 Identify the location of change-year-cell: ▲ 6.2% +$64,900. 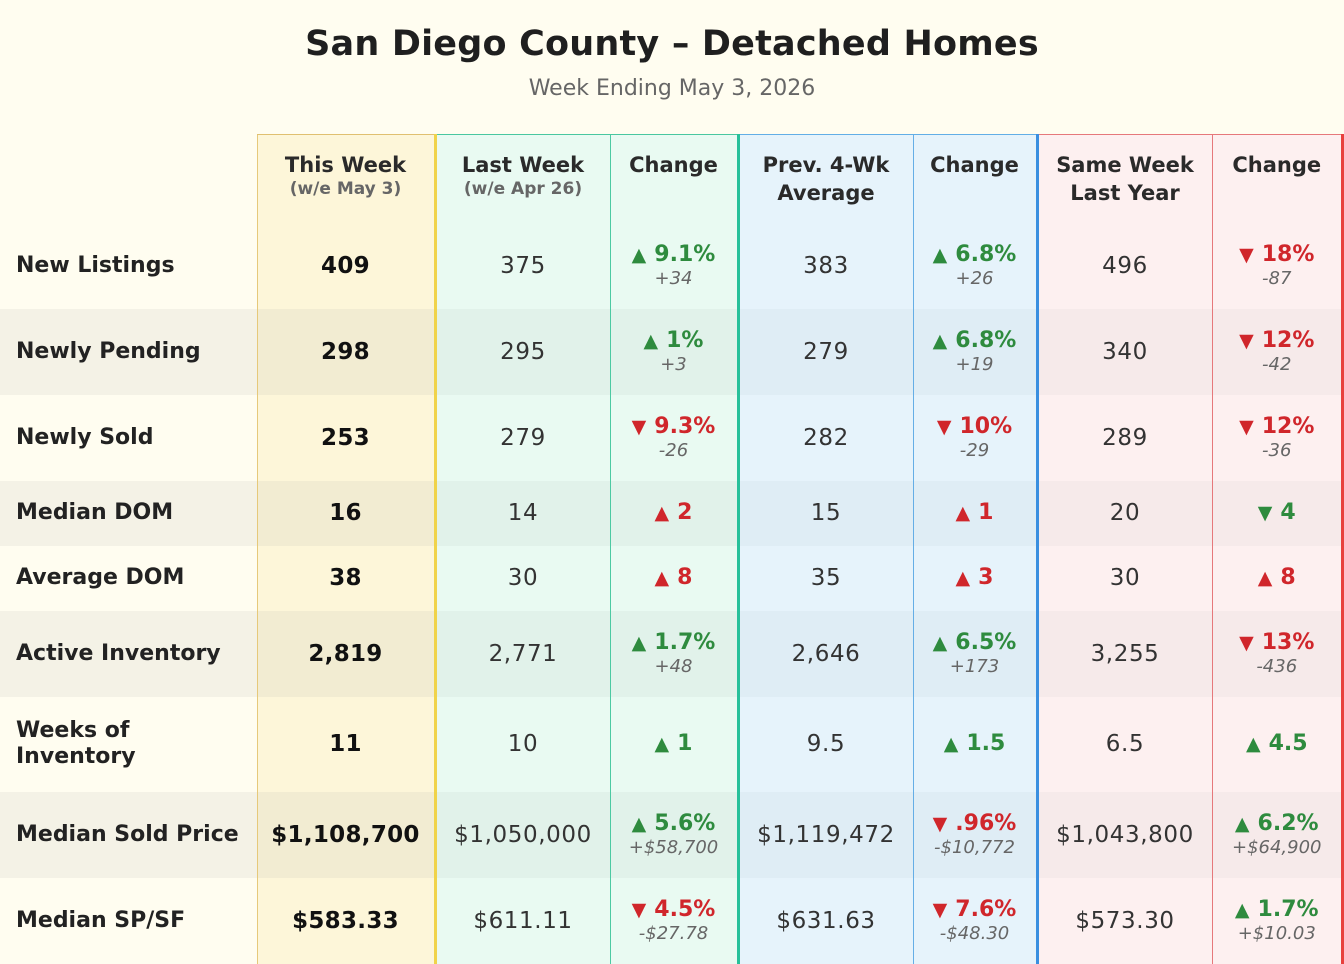
(1277, 834).